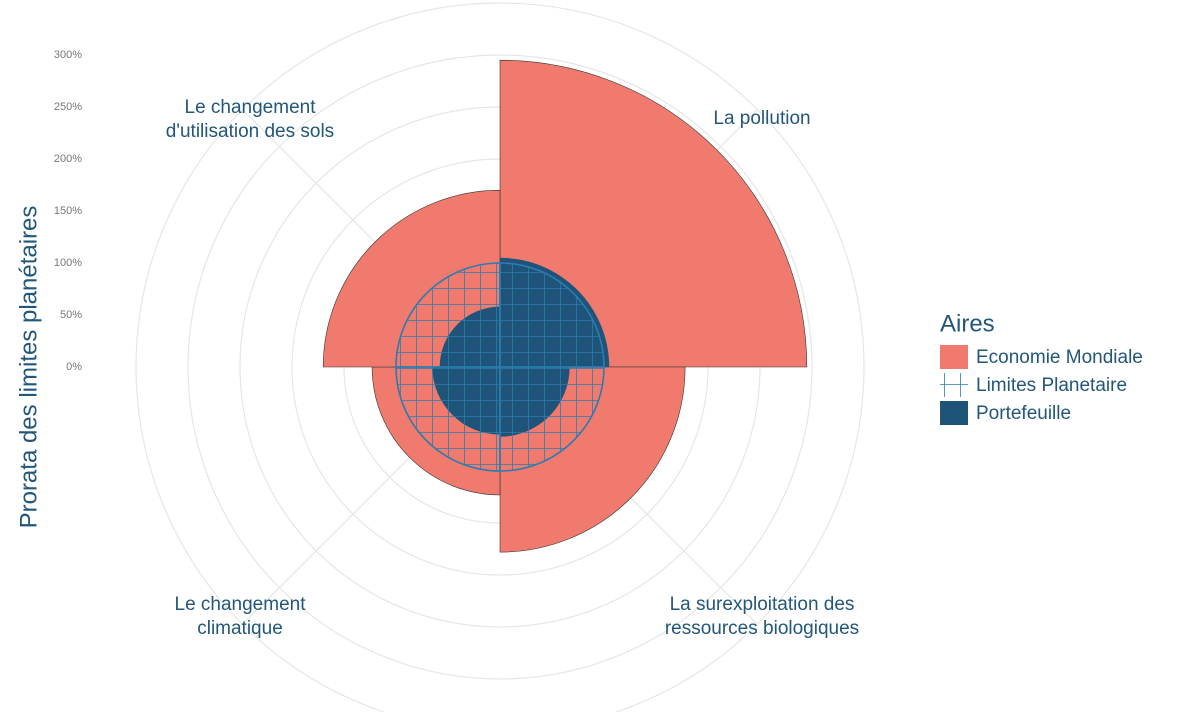 This screenshot has width=1197, height=712. What do you see at coordinates (240, 616) in the screenshot?
I see `category-label: Le changement climatique` at bounding box center [240, 616].